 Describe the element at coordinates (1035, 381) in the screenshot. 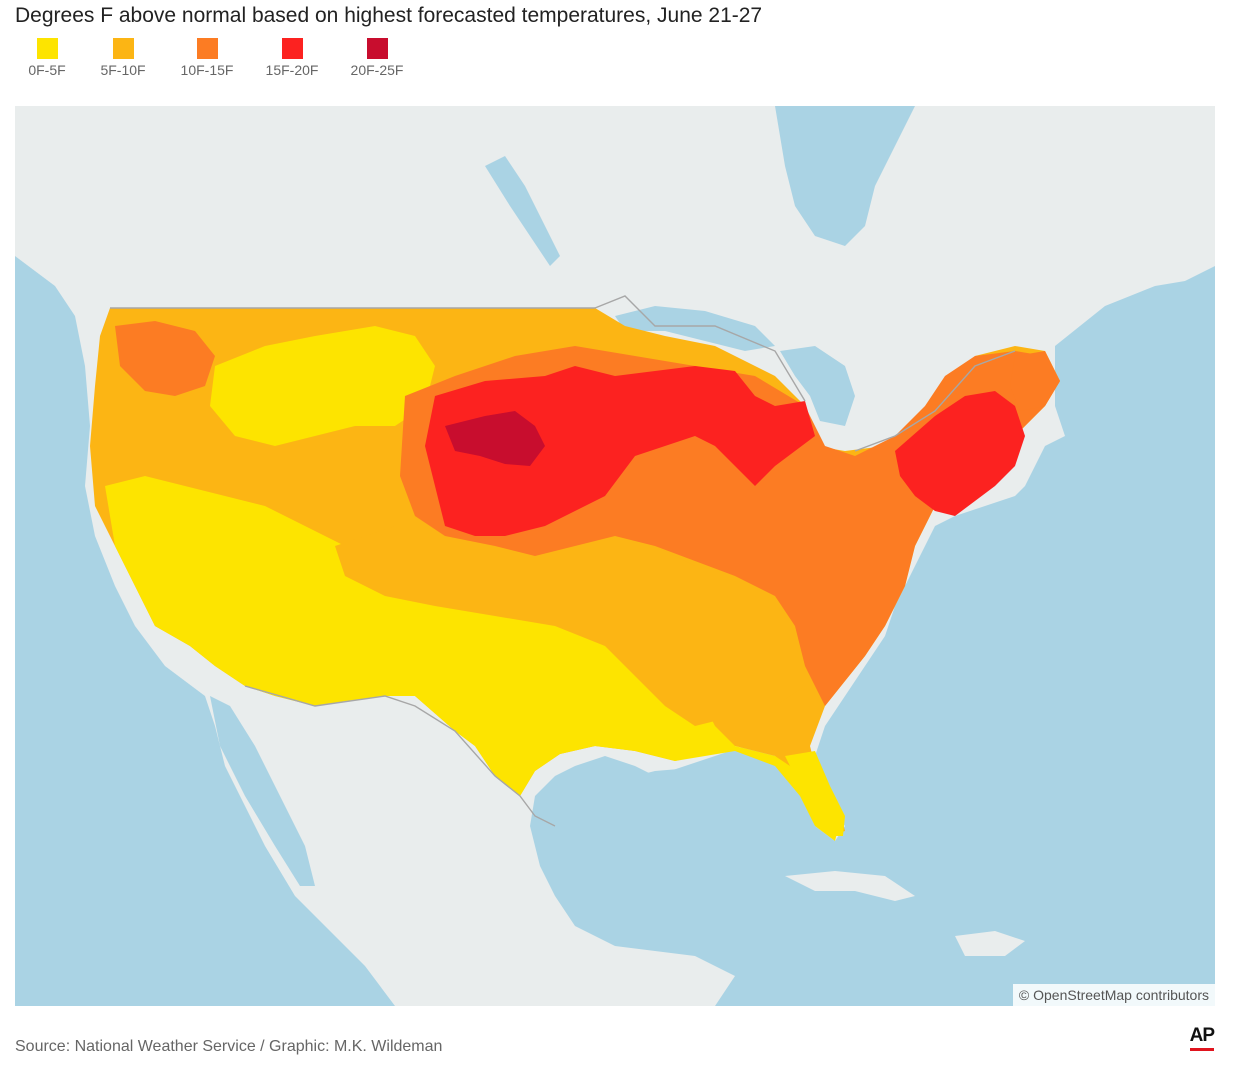

I see `region-10f-15f-maine` at that location.